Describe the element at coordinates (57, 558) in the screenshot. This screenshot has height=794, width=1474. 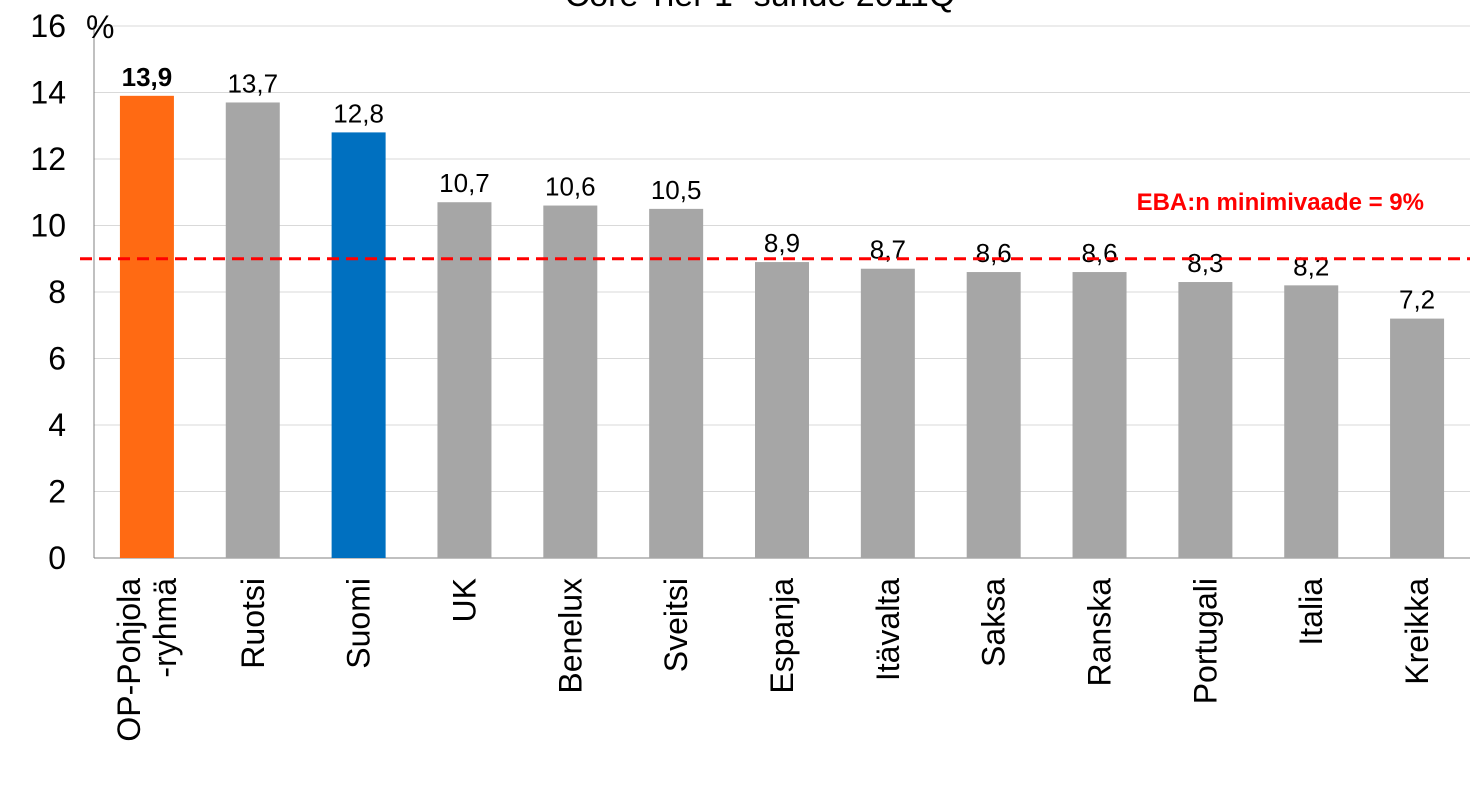
I see `y-tick-label: 0` at that location.